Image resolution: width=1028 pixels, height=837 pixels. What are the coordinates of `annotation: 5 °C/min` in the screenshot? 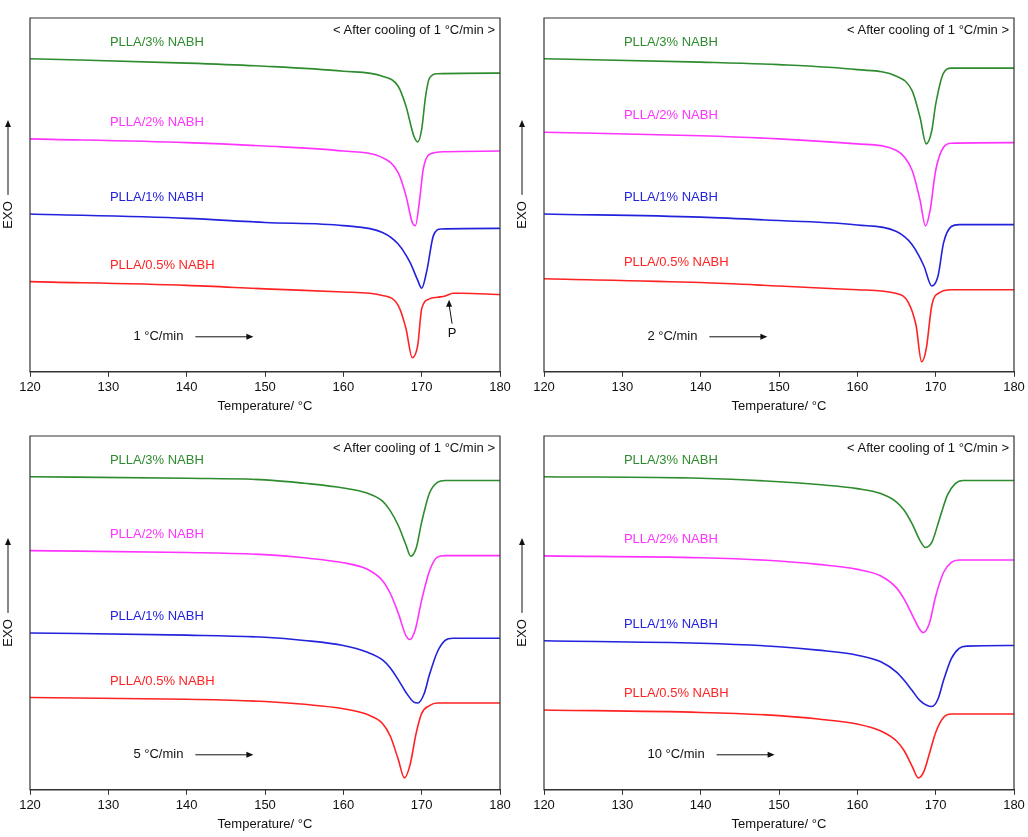 It's located at (158, 754).